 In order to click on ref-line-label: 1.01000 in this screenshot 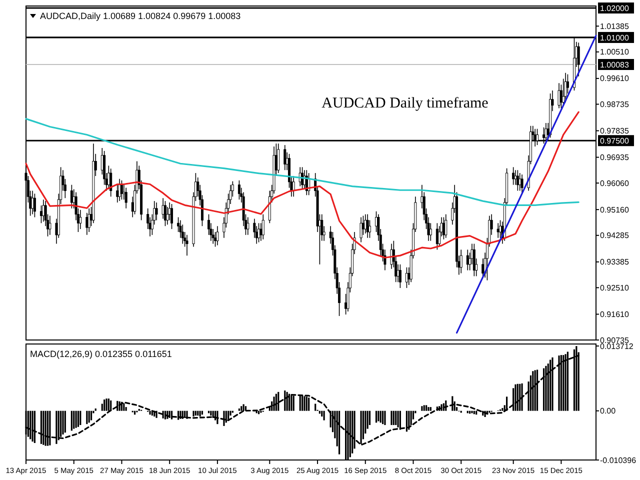, I will do `click(615, 37)`.